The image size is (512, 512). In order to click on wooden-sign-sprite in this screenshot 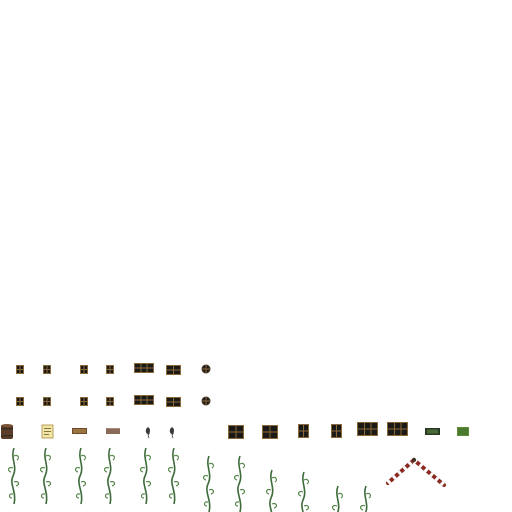, I will do `click(79, 431)`.